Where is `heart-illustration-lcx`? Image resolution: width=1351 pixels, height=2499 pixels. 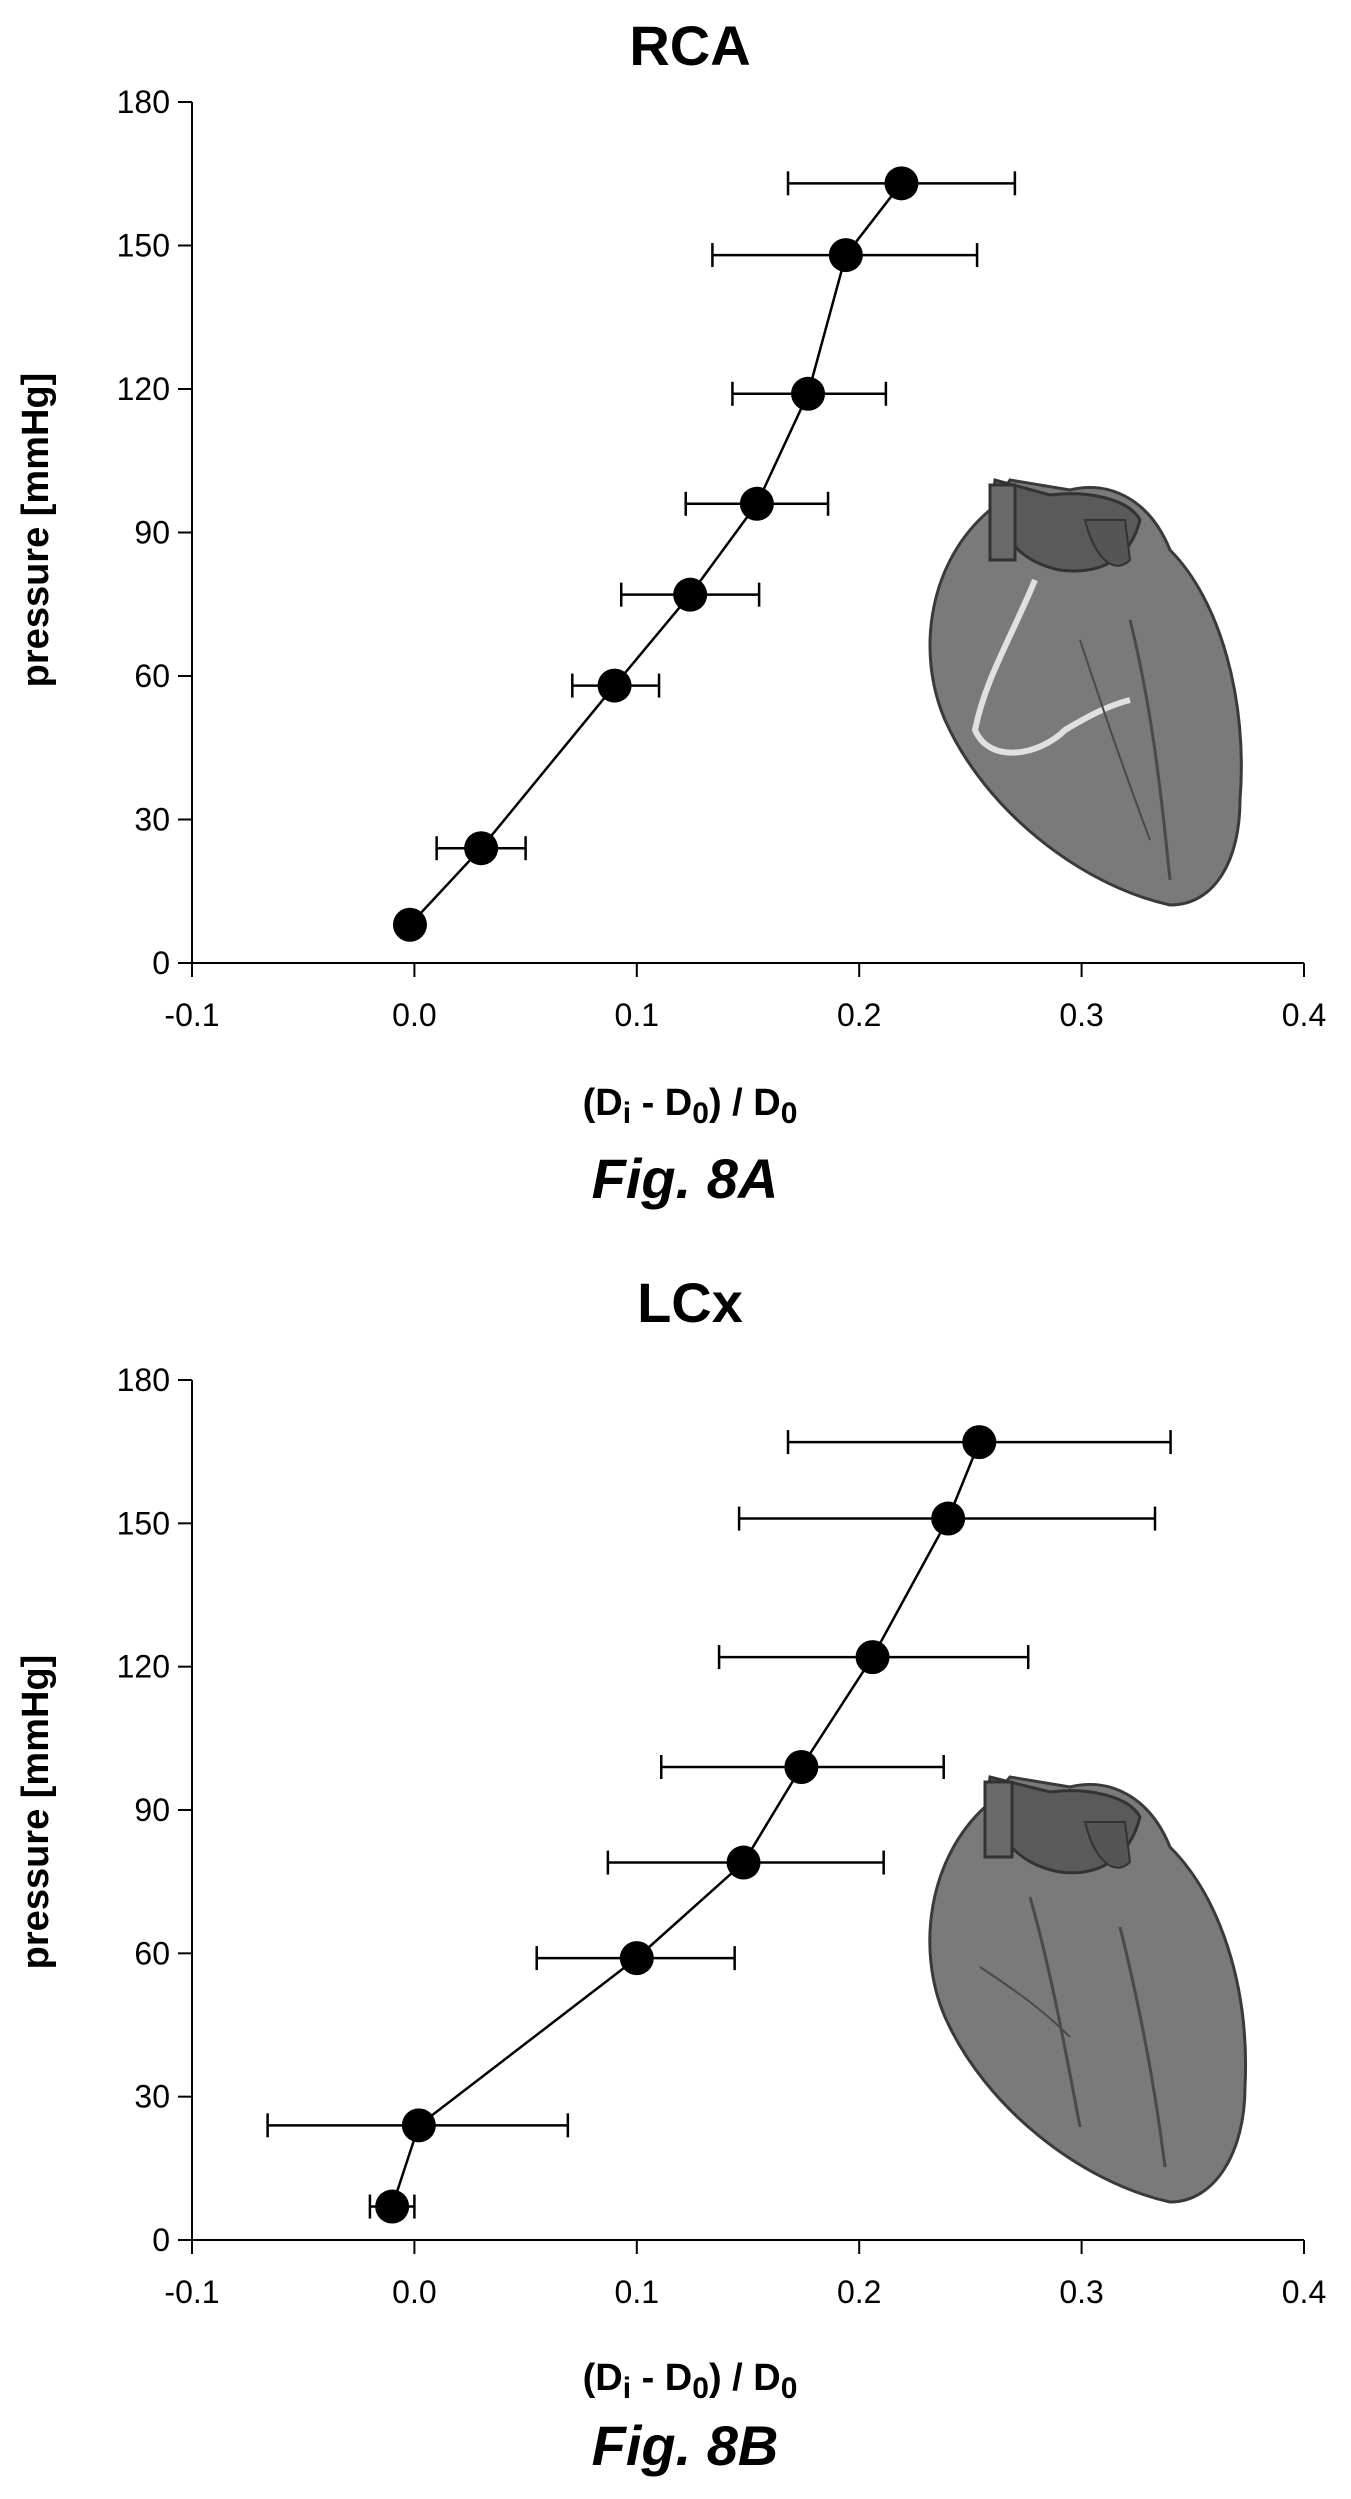 heart-illustration-lcx is located at coordinates (1088, 1989).